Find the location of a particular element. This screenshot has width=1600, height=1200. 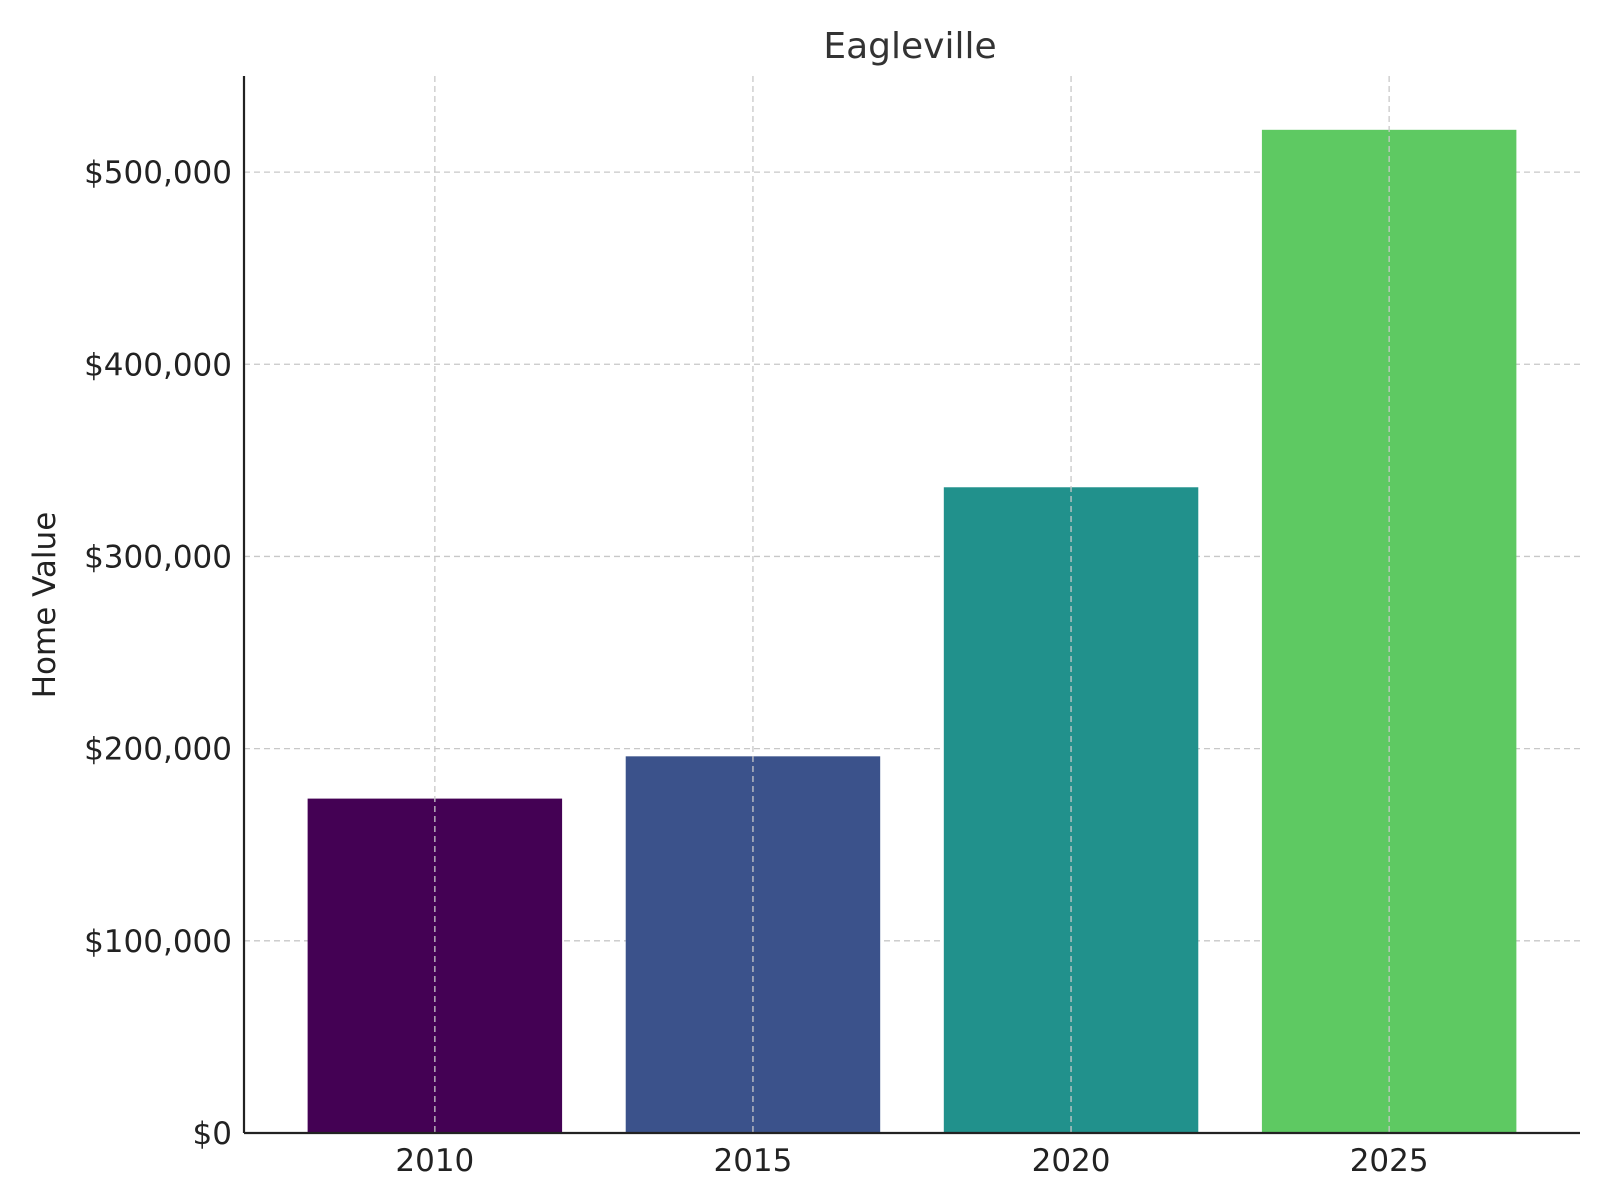

x-tick-label: 2025 is located at coordinates (1389, 1161).